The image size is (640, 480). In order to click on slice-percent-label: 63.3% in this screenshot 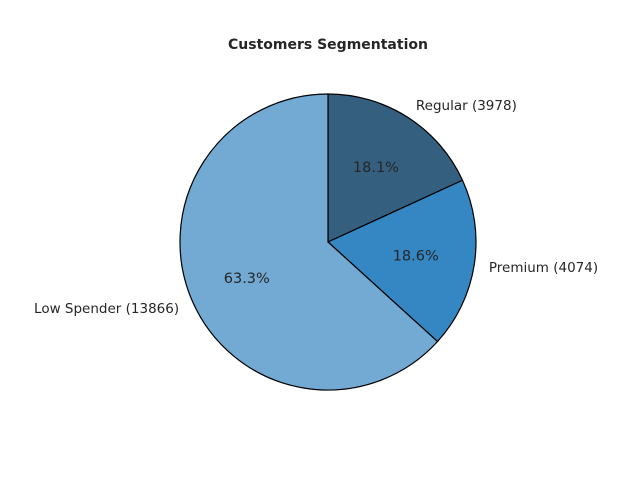, I will do `click(247, 279)`.